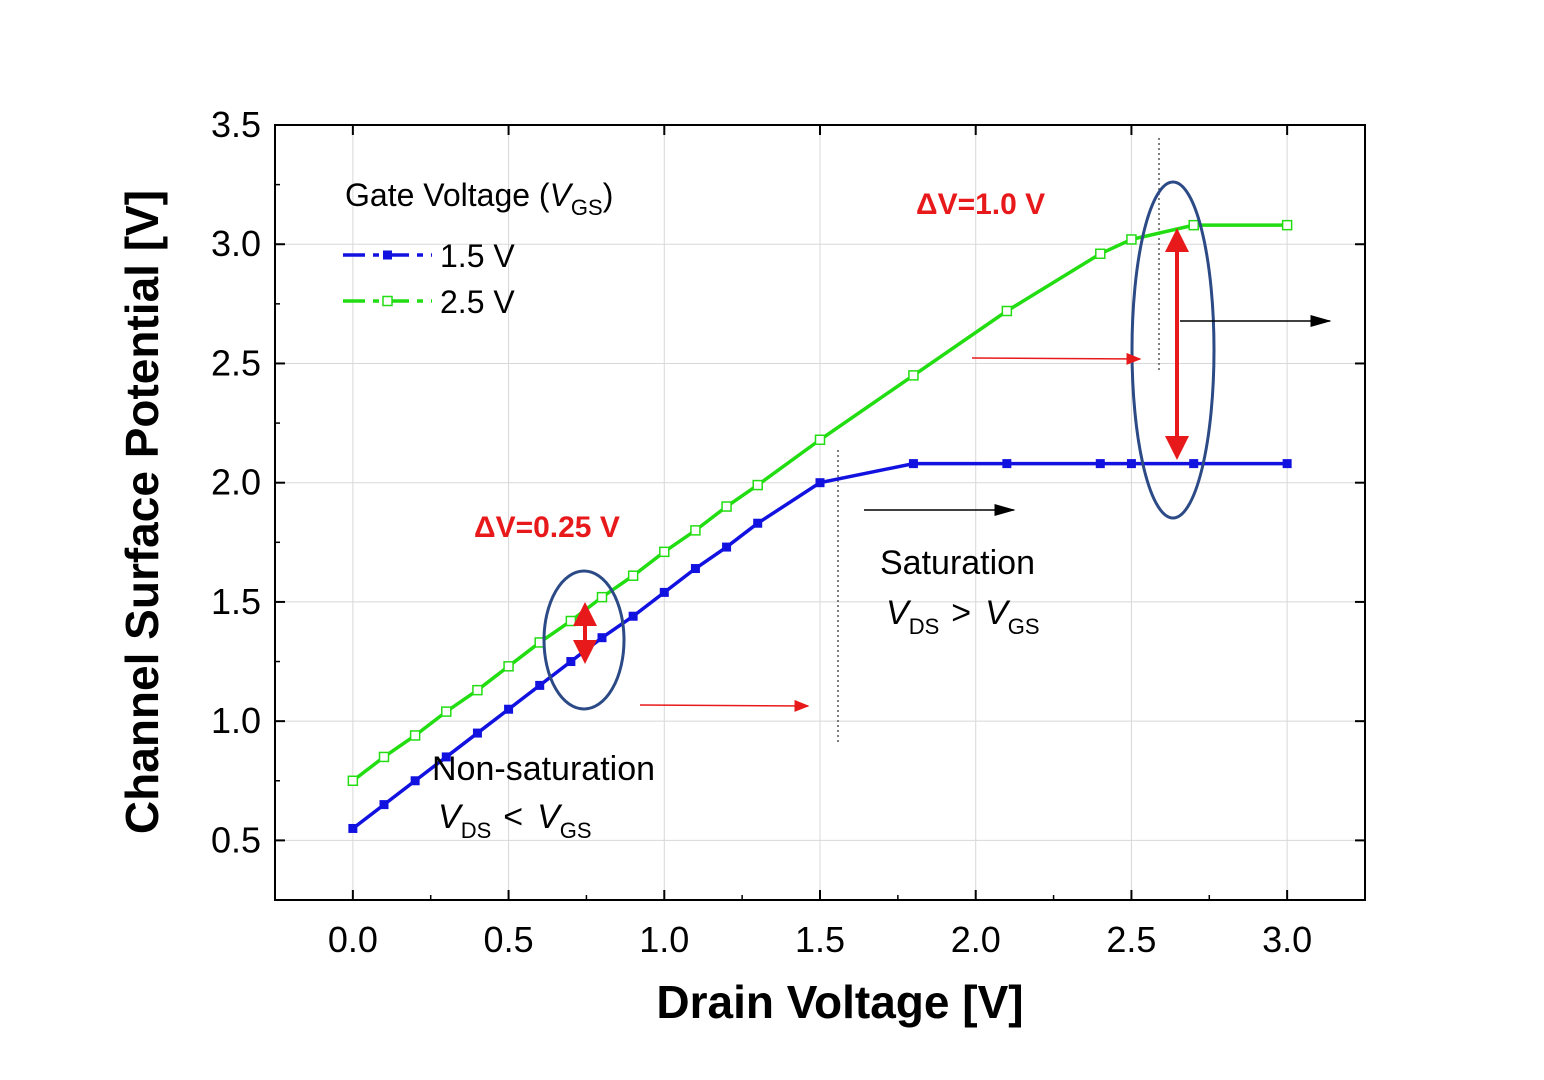 This screenshot has height=1080, width=1544. What do you see at coordinates (1287, 939) in the screenshot?
I see `x-tick-label: 3.0` at bounding box center [1287, 939].